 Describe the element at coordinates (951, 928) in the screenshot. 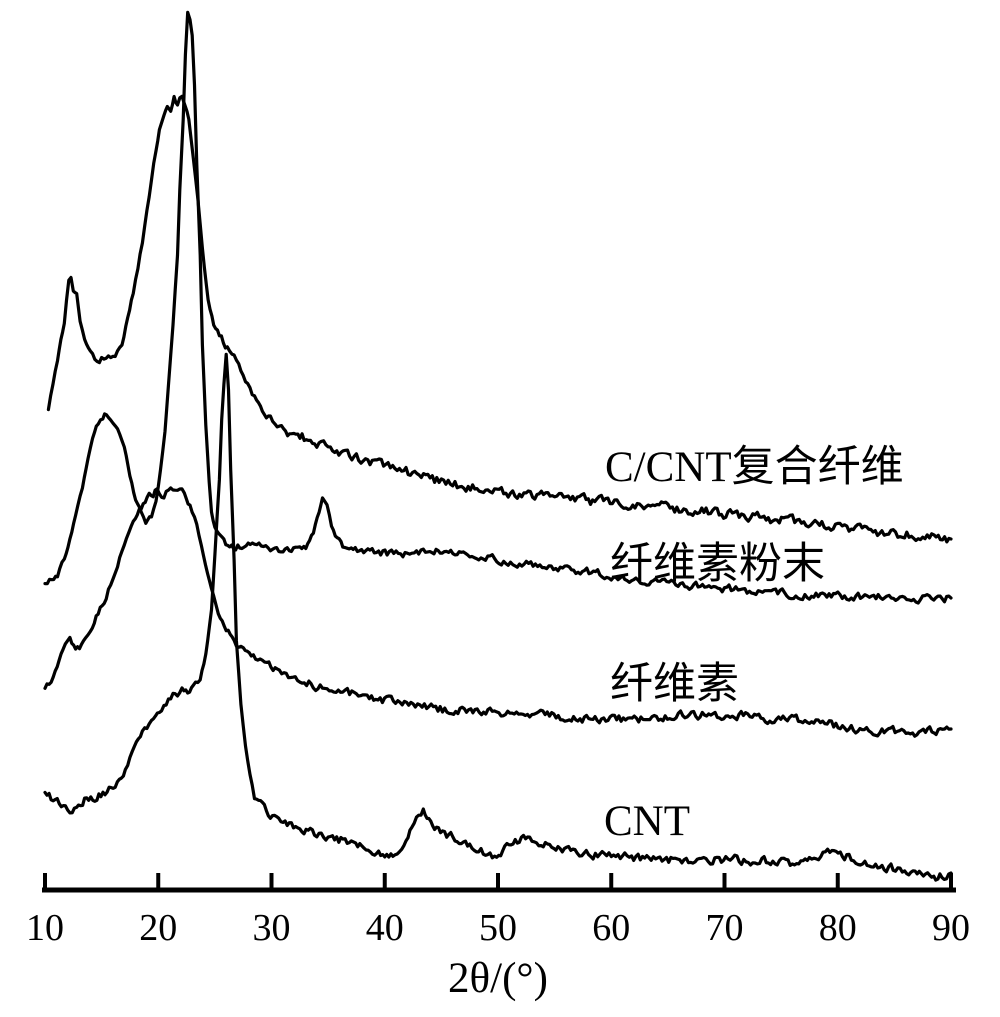

I see `x-tick-label-90: 90` at that location.